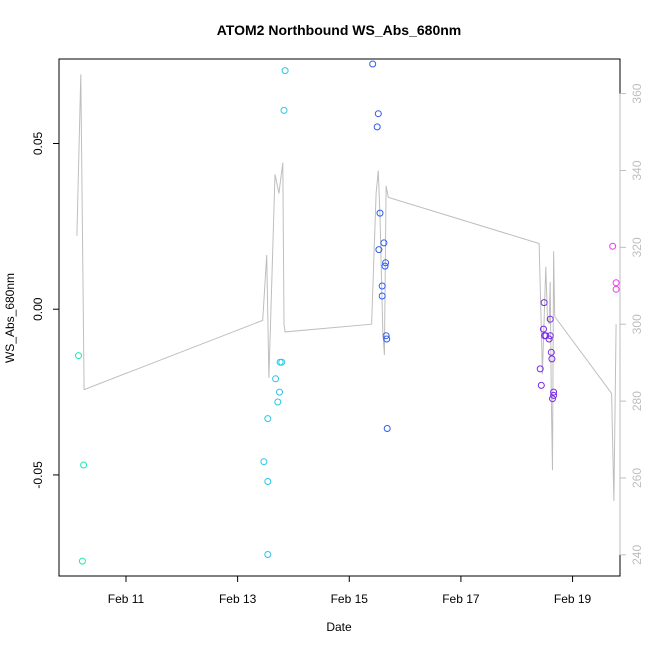 This screenshot has width=650, height=650. Describe the element at coordinates (350, 599) in the screenshot. I see `x-tick-label-2: Feb 15` at that location.